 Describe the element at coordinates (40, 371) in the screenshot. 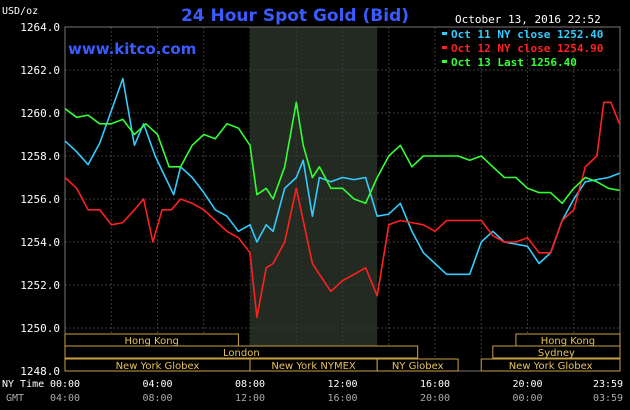

I see `y-tick-label: 1248.0` at that location.